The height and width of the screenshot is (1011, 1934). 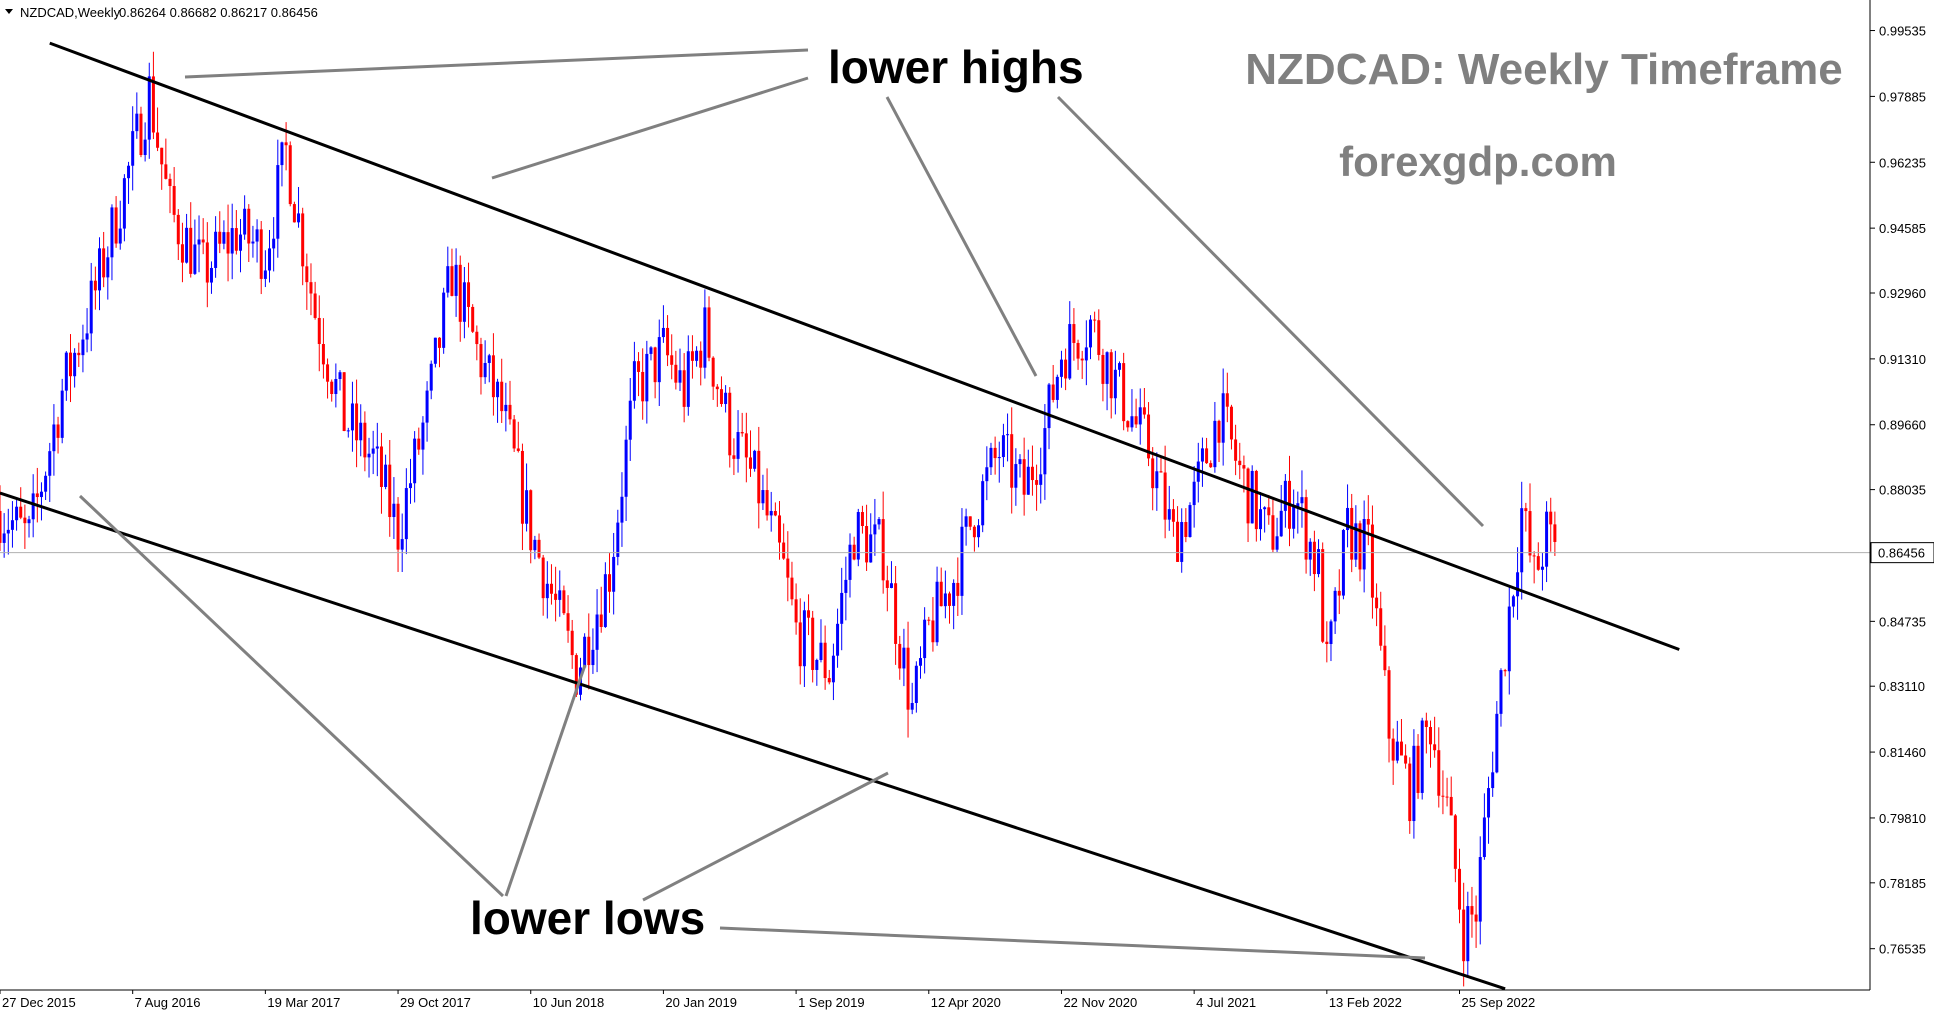 What do you see at coordinates (569, 1002) in the screenshot?
I see `time-tick-label: 10 Jun 2018` at bounding box center [569, 1002].